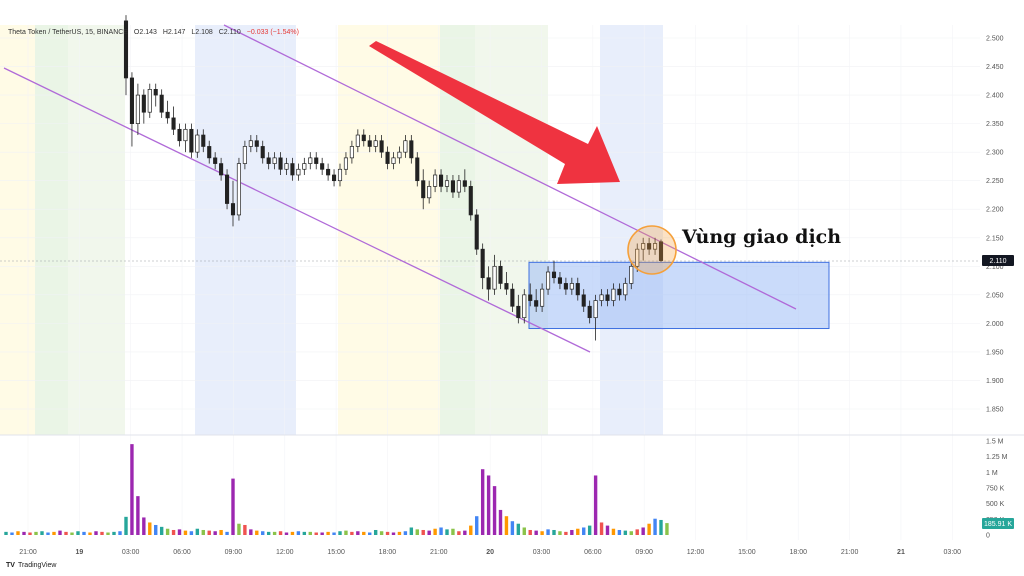  I want to click on time-tick-label: 18:00, so click(388, 552).